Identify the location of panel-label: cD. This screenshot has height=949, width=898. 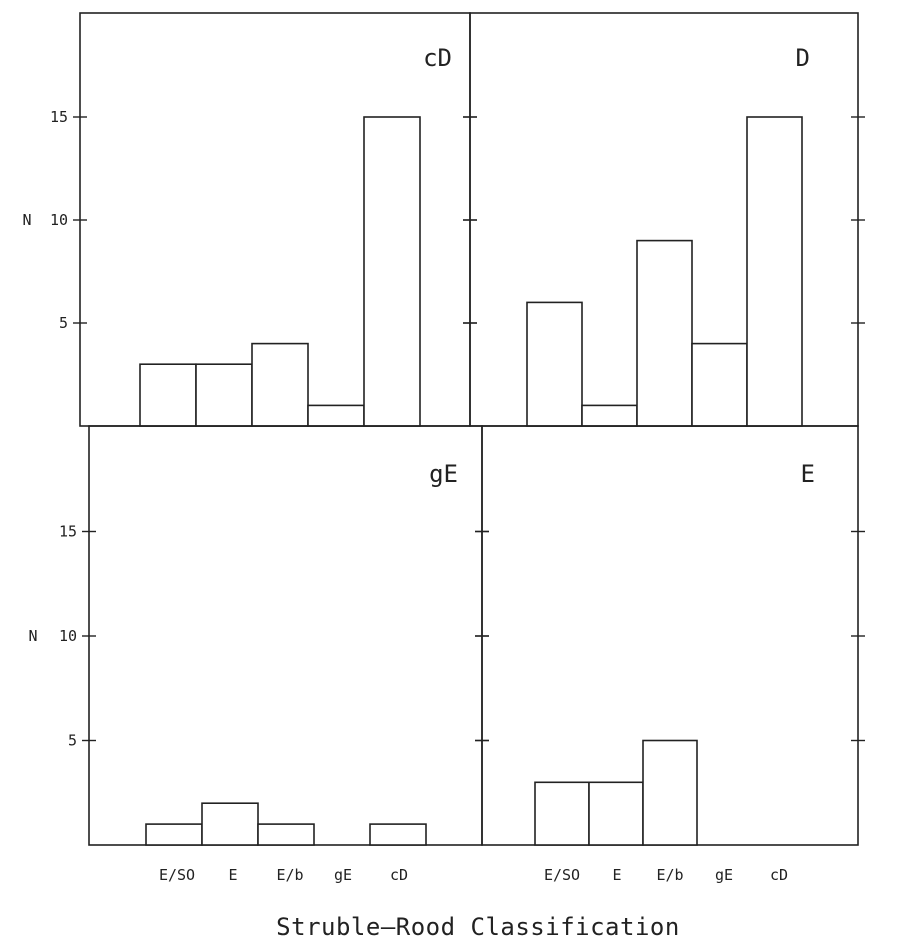
(437, 58).